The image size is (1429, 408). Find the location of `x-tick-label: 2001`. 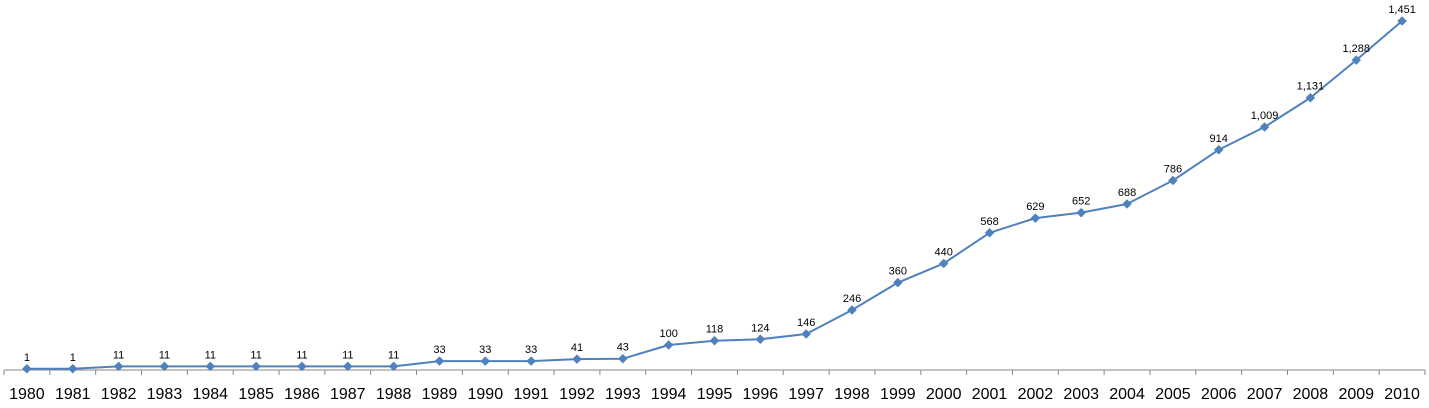

x-tick-label: 2001 is located at coordinates (990, 394).